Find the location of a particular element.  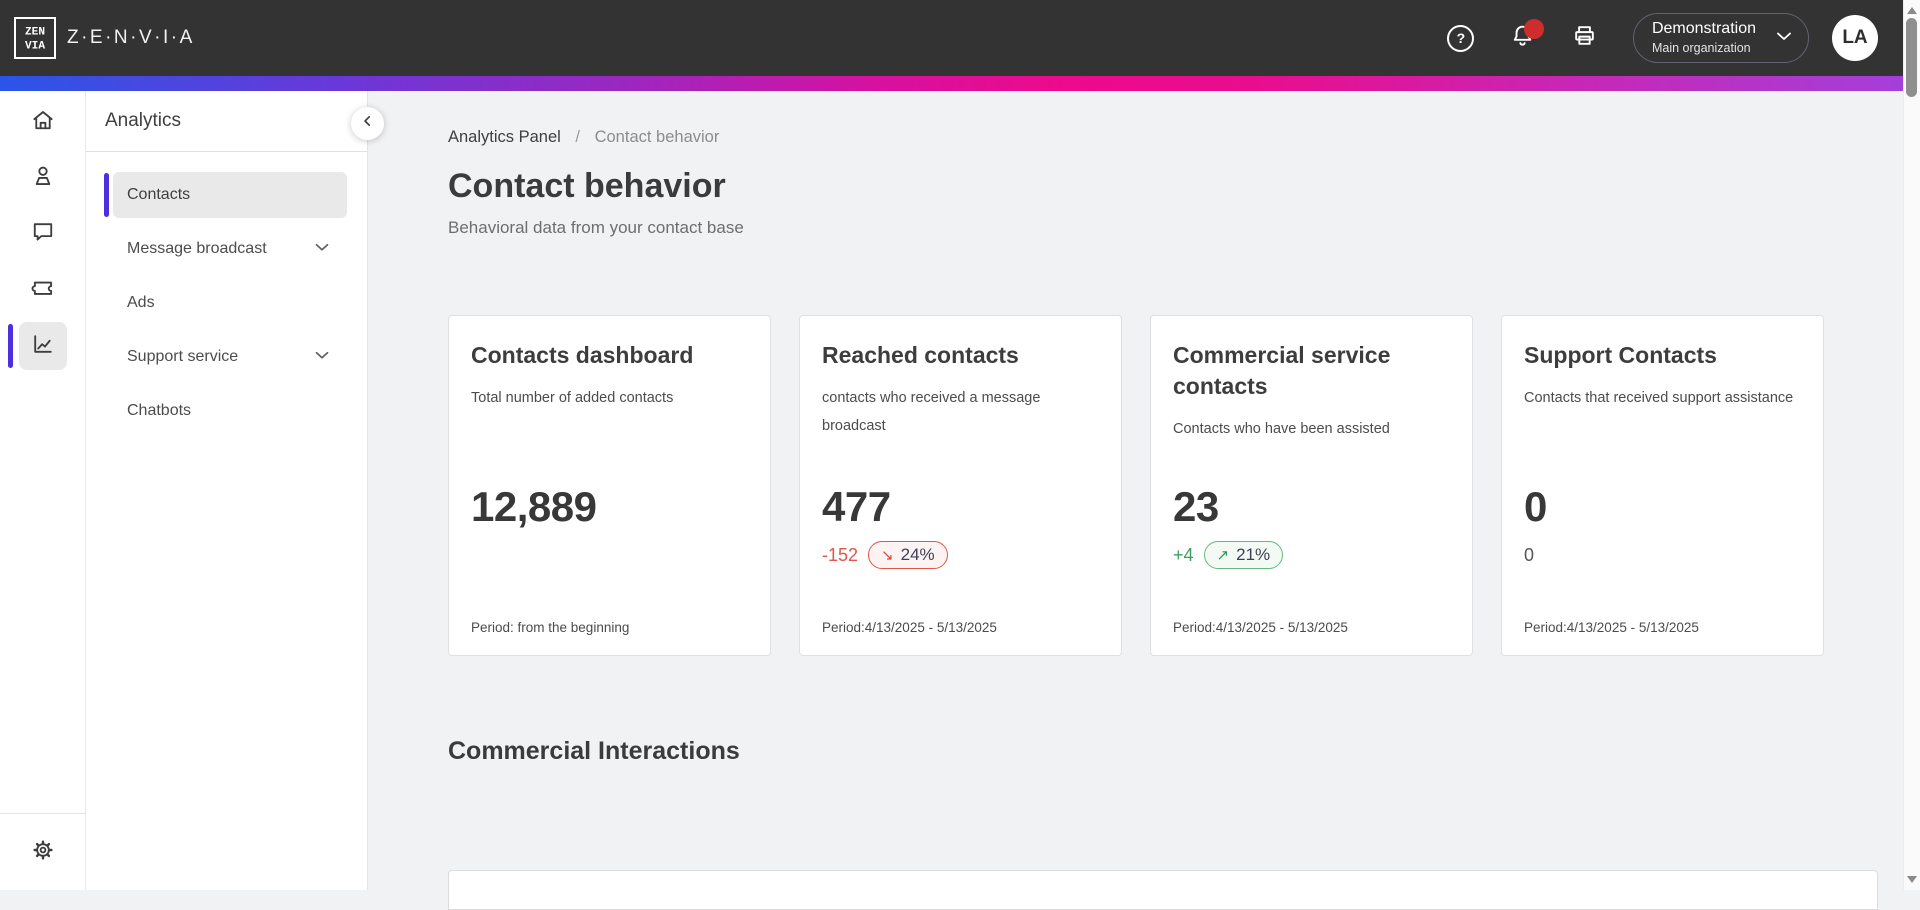

nav-home is located at coordinates (43, 122).